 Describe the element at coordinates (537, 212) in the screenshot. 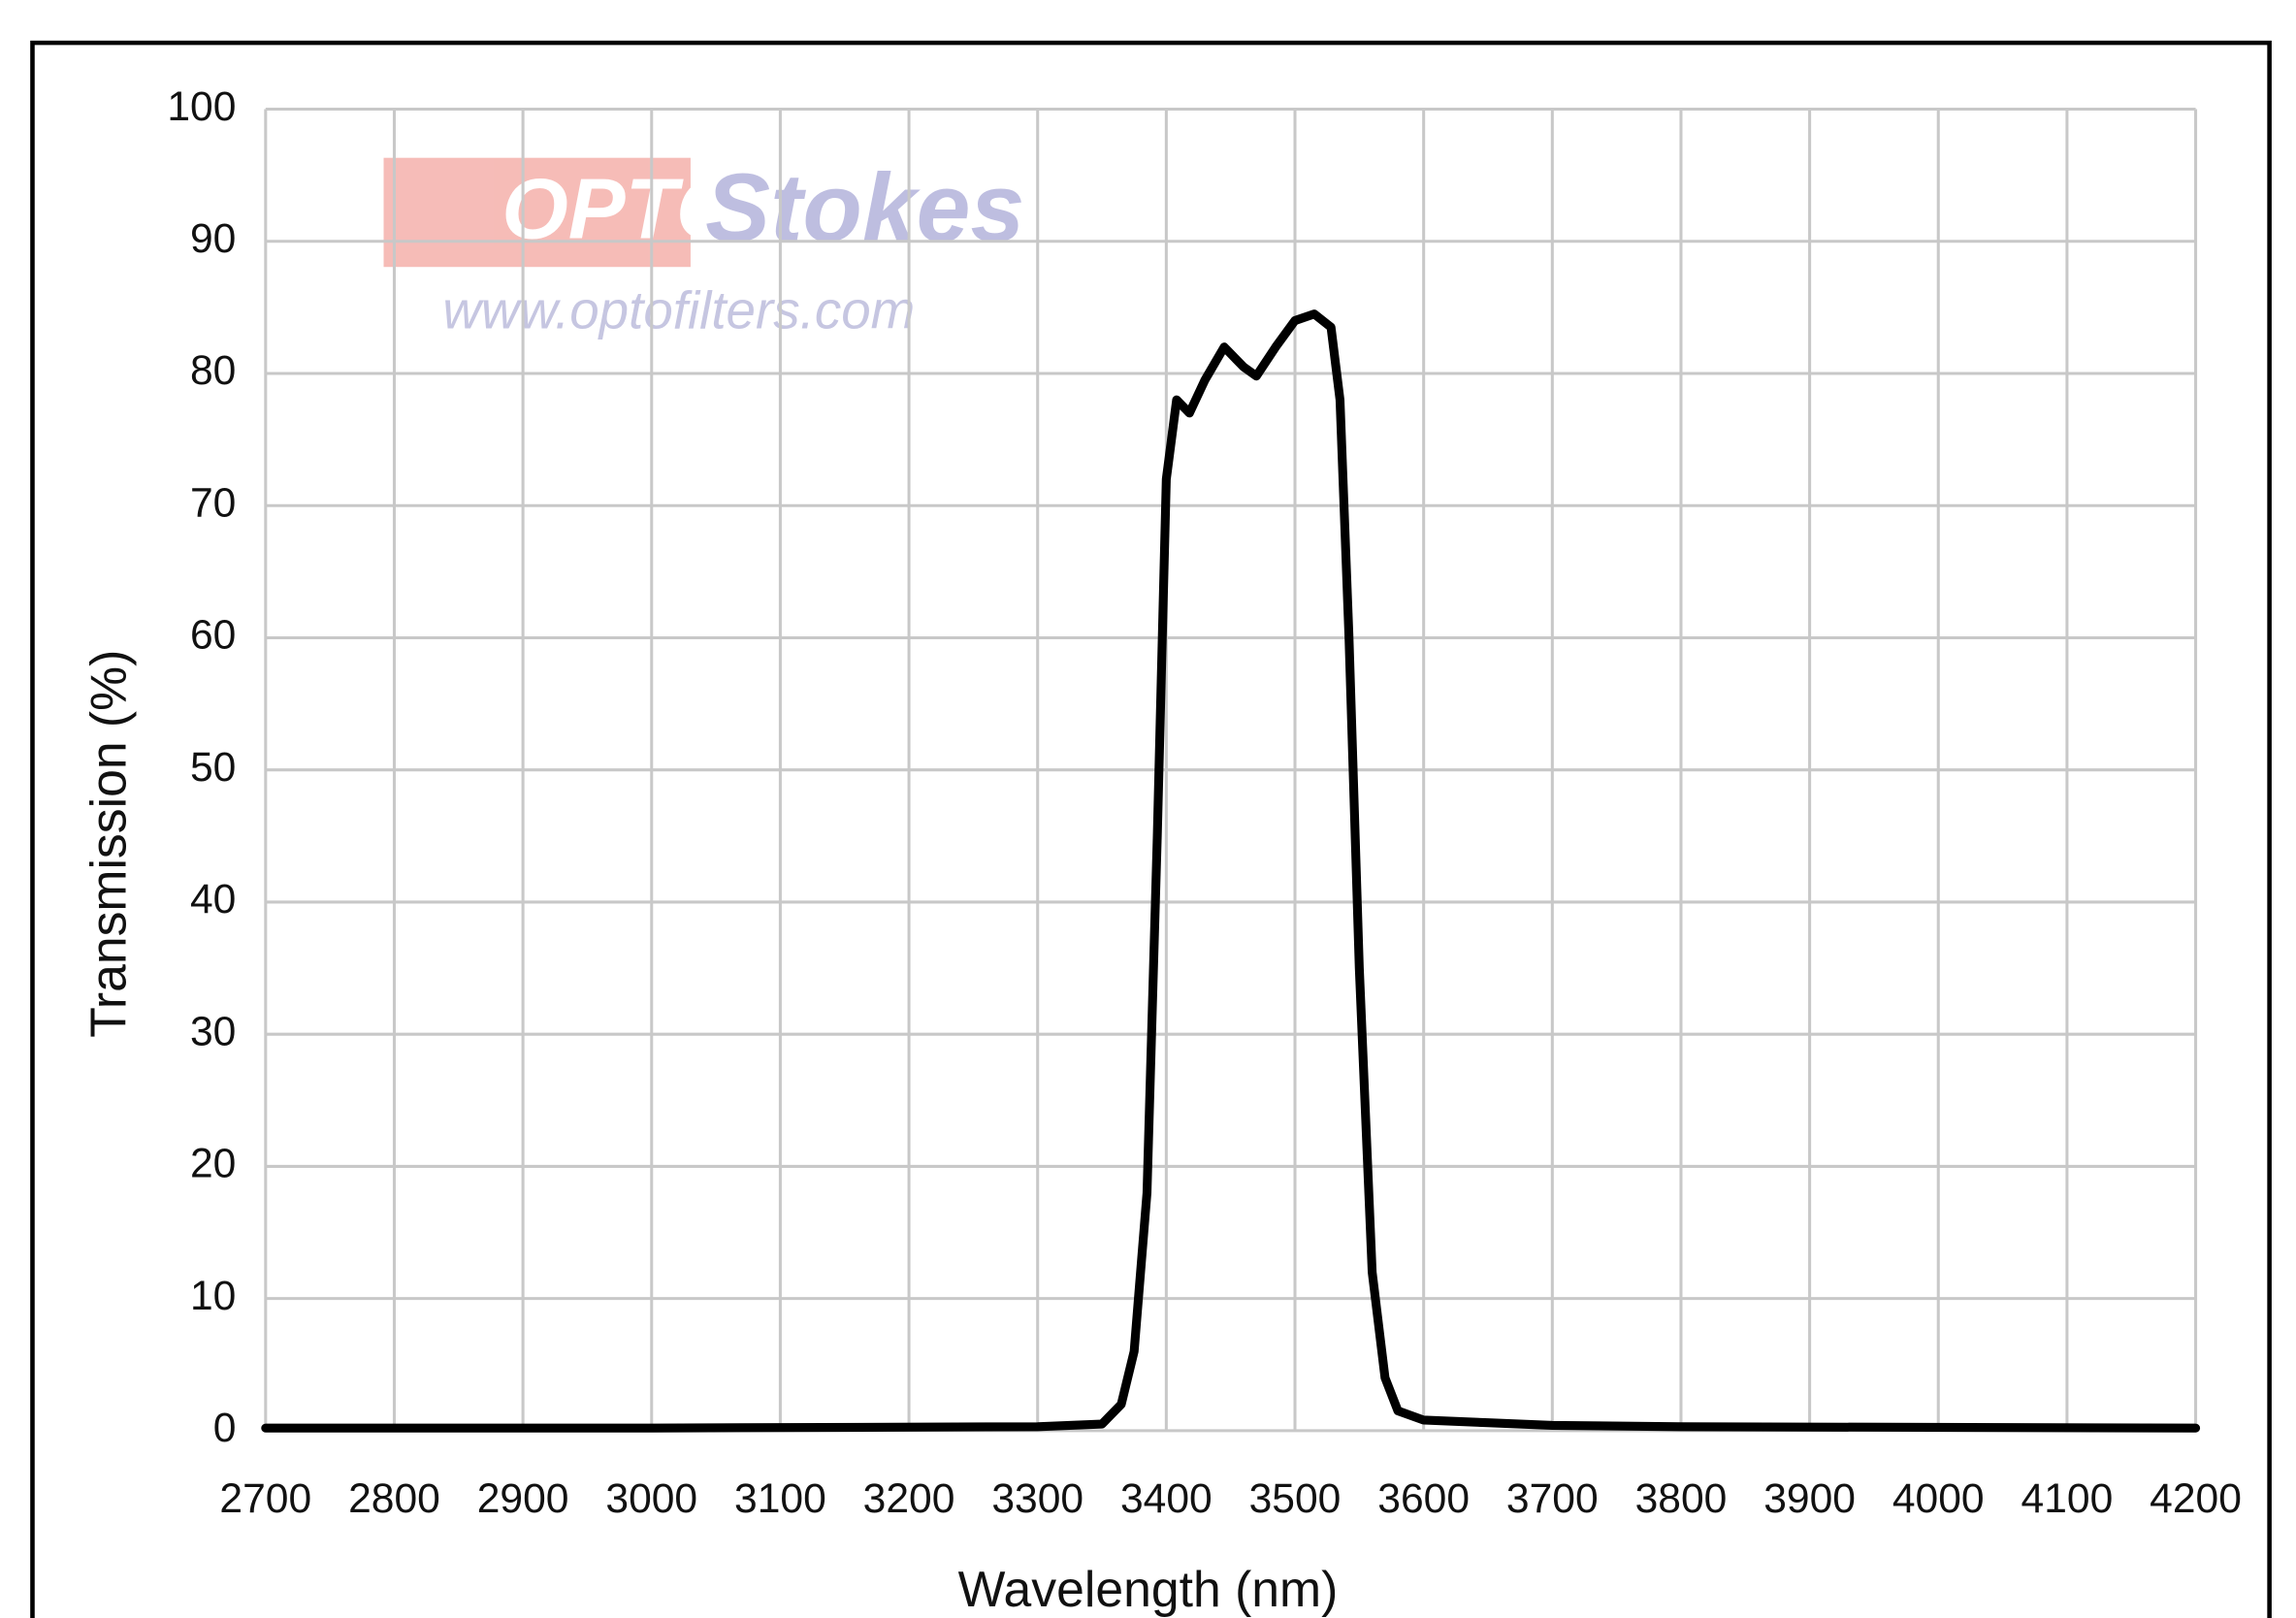

I see `logo-box` at that location.